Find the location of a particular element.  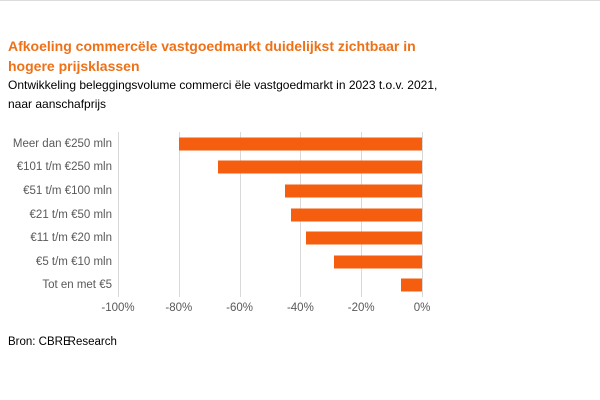

bar-row: Tot en met €5 is located at coordinates (211, 285).